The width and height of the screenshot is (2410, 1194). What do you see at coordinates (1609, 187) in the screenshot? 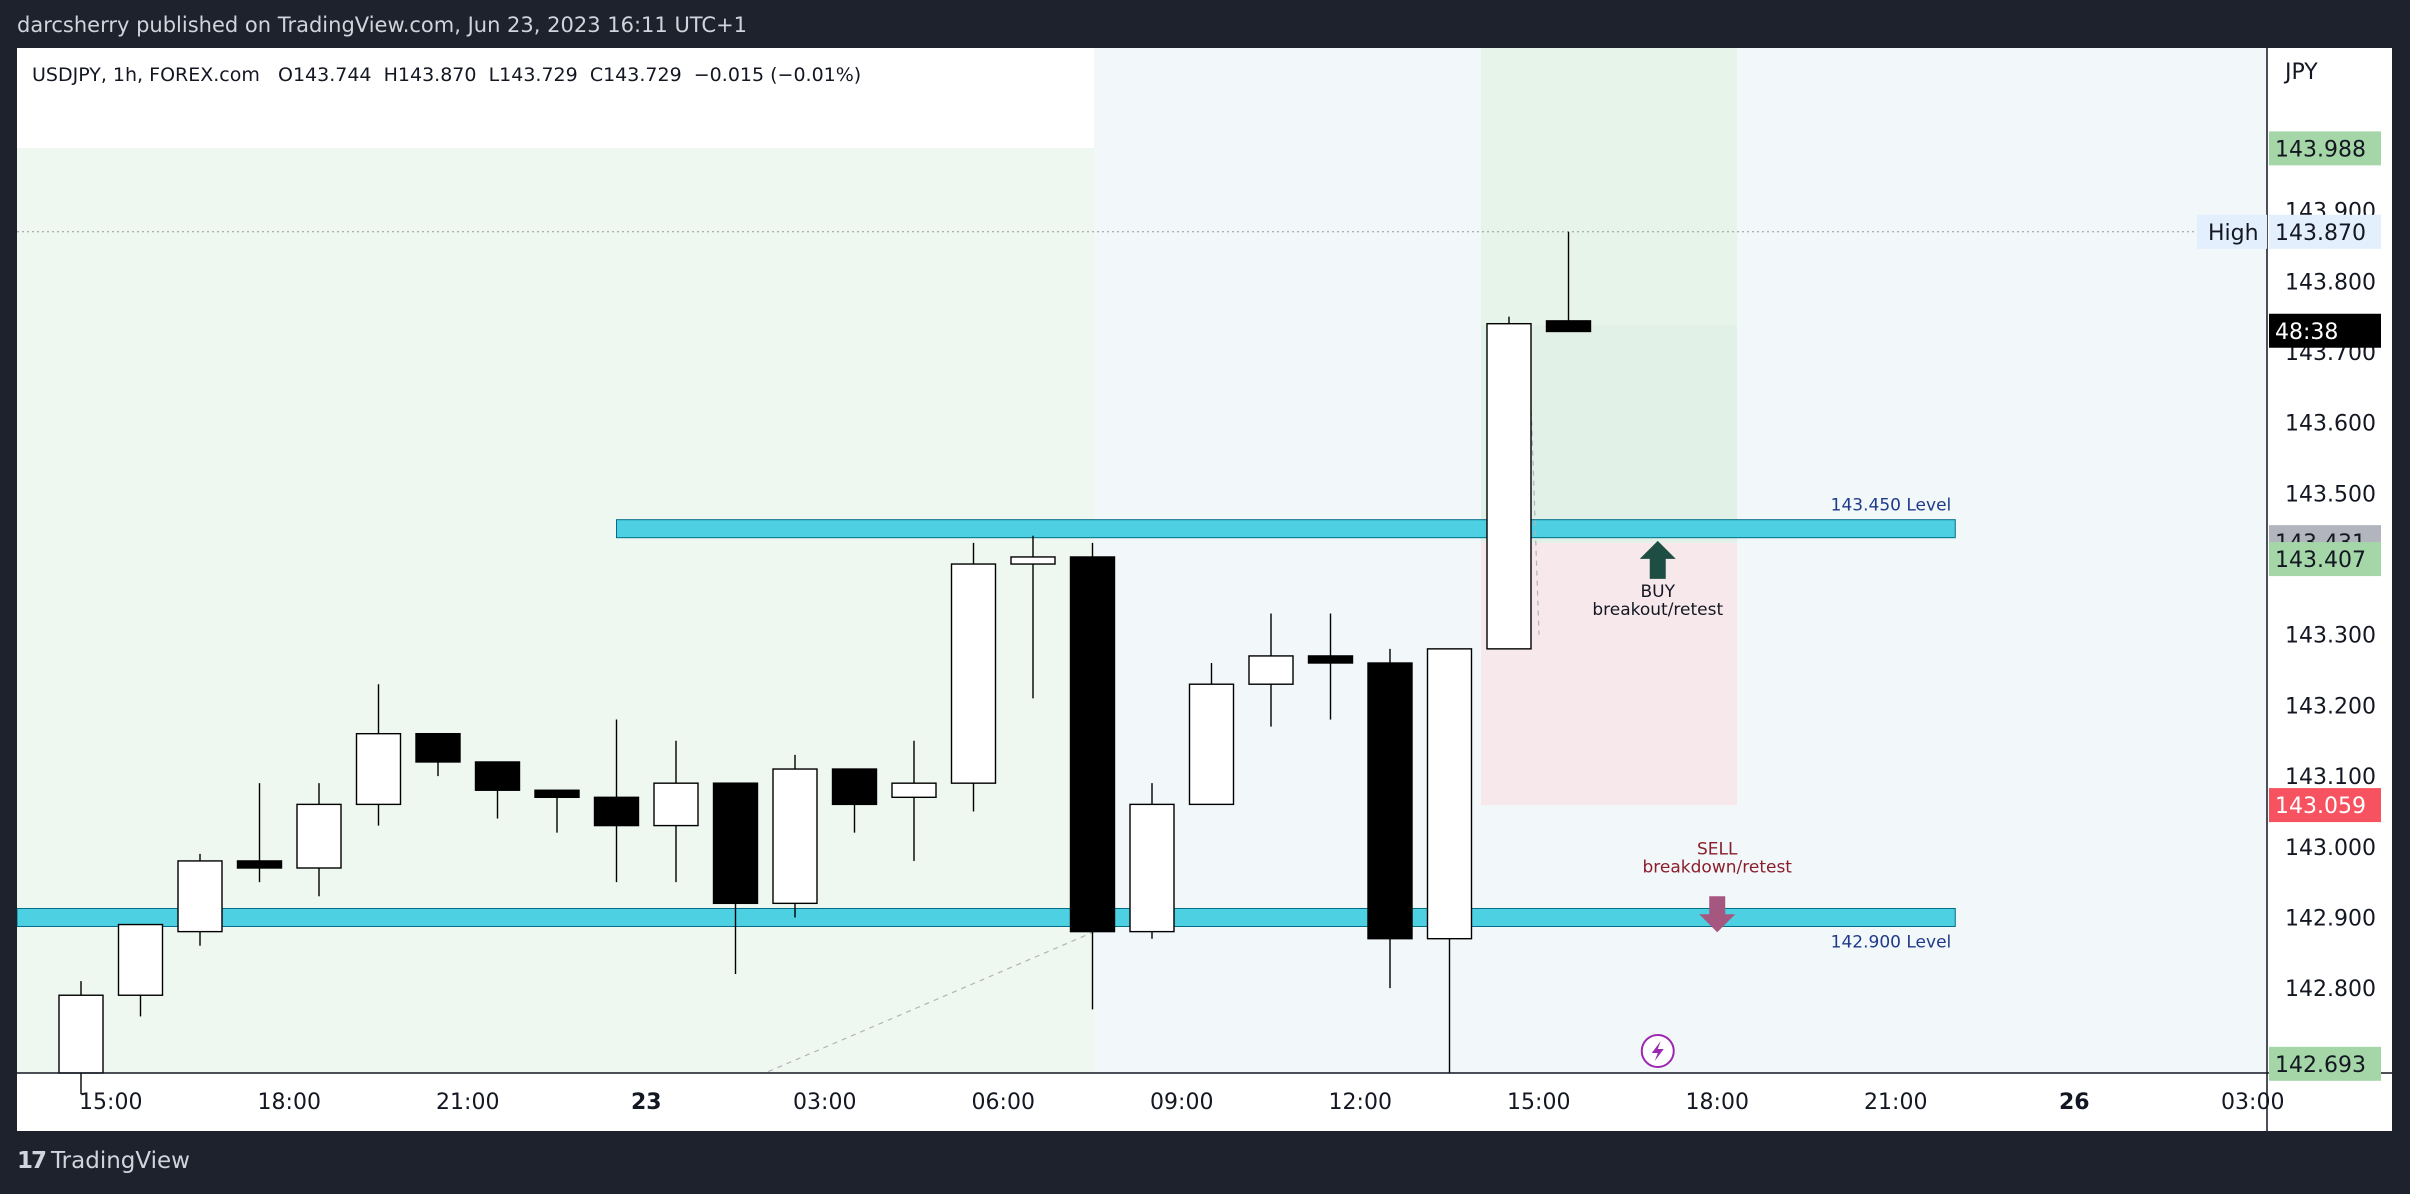
I see `target-zone` at bounding box center [1609, 187].